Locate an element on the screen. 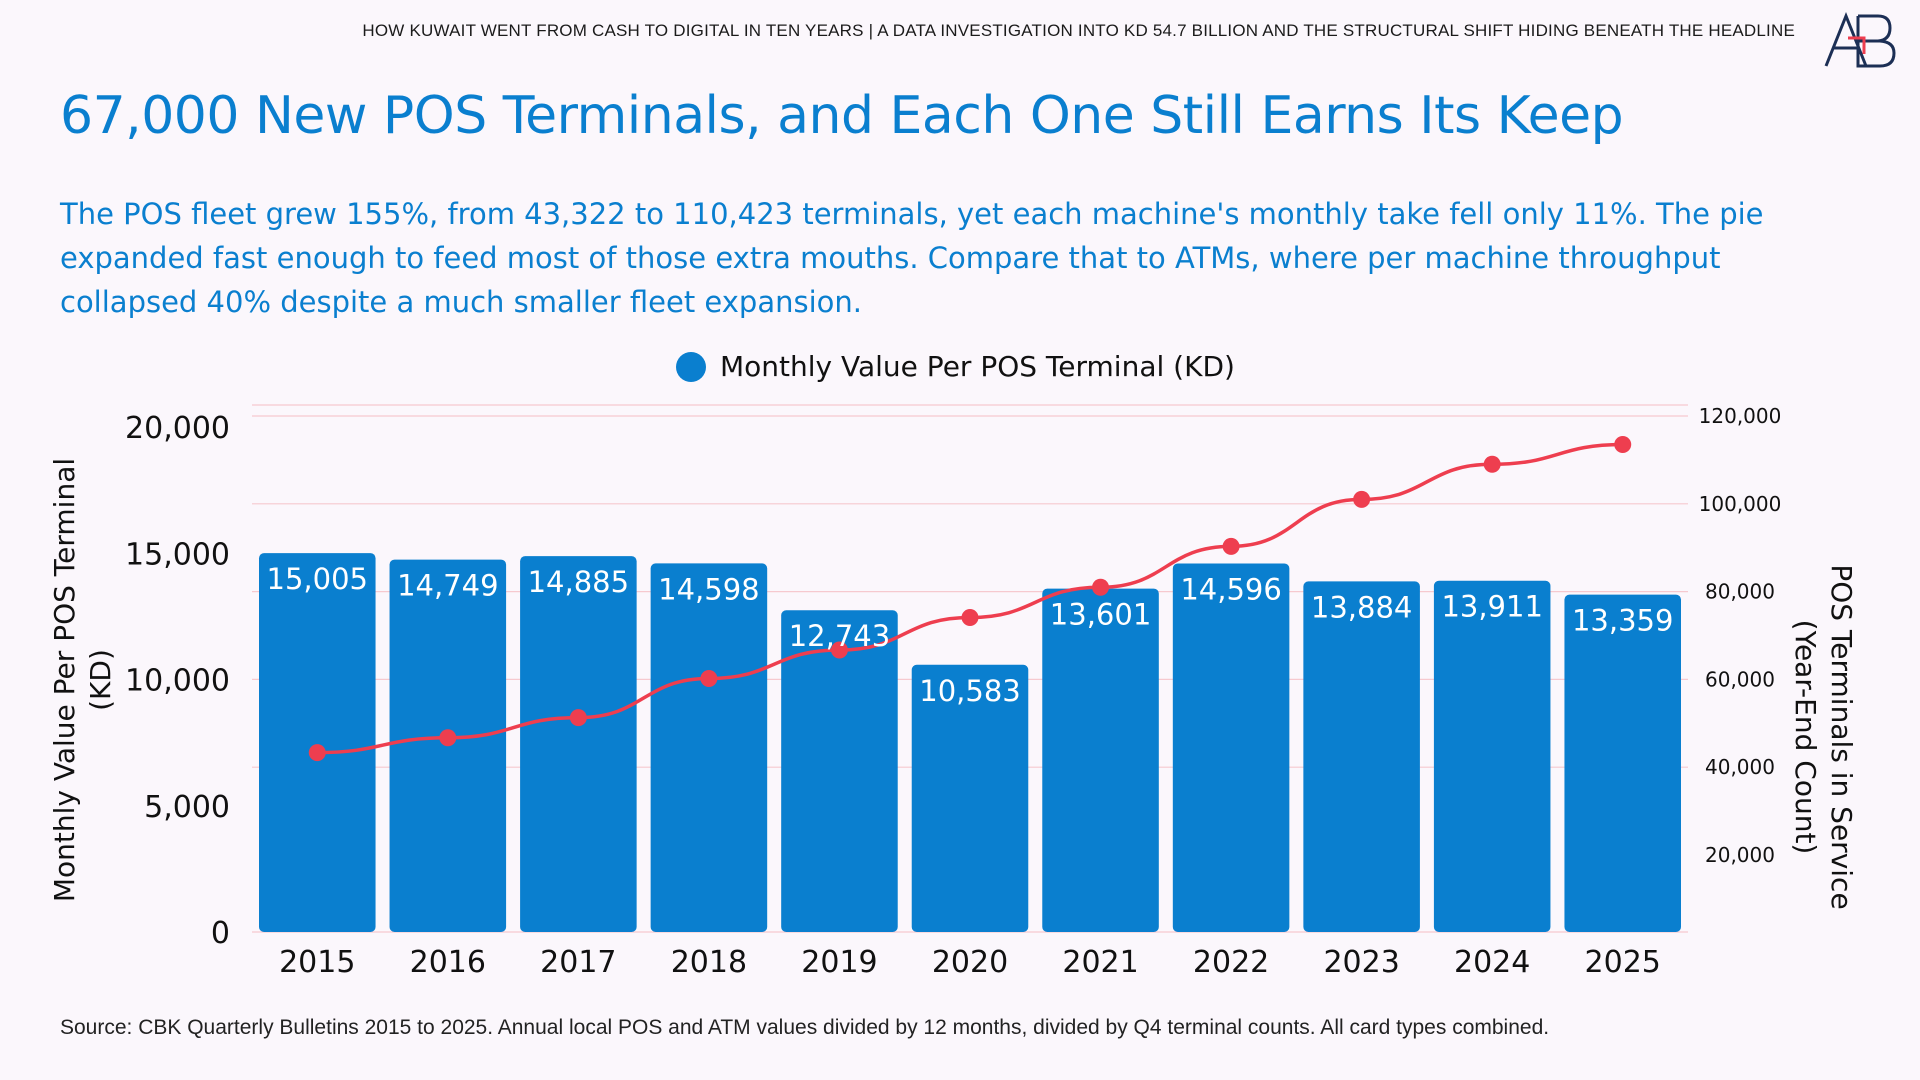 The image size is (1920, 1080). bar-2019 is located at coordinates (839, 771).